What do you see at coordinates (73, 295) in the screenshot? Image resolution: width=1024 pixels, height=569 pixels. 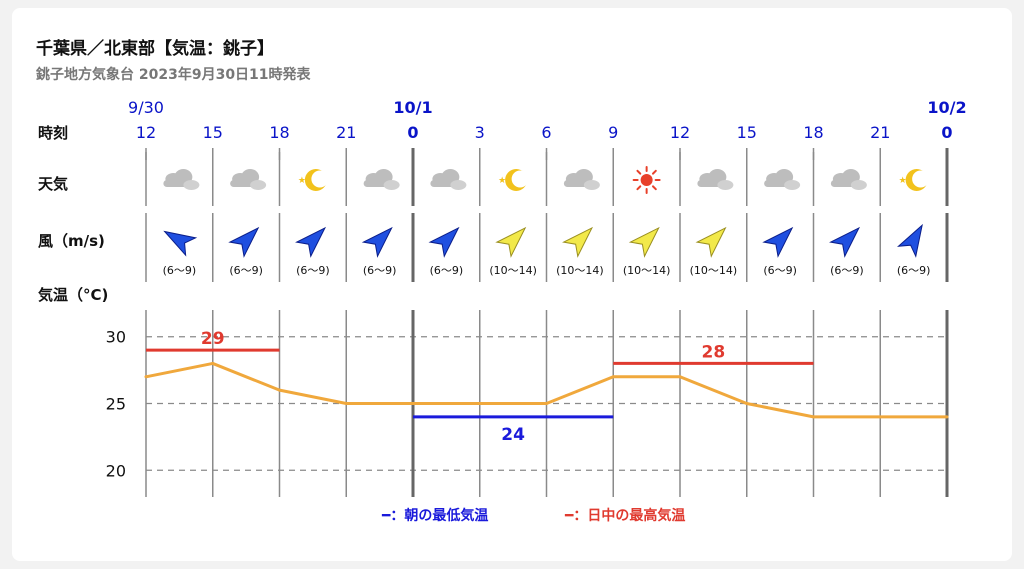 I see `row-label-temperature: 気温（°C)` at bounding box center [73, 295].